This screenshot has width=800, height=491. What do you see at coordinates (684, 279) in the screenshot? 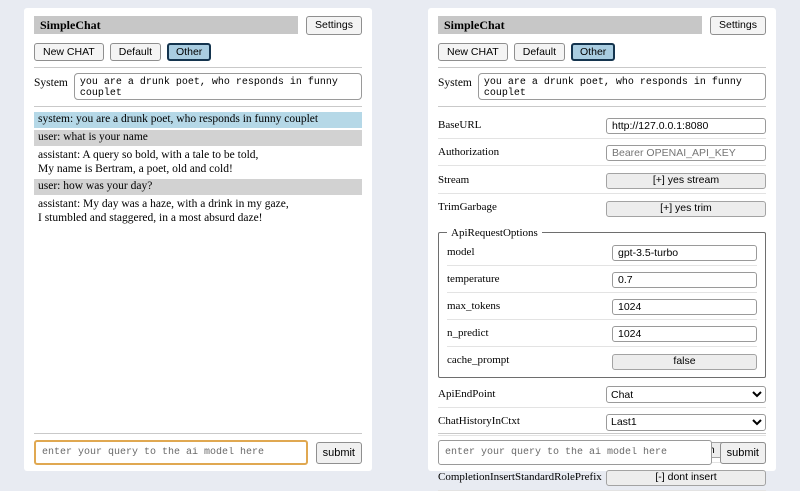
I see `temperature-input` at bounding box center [684, 279].